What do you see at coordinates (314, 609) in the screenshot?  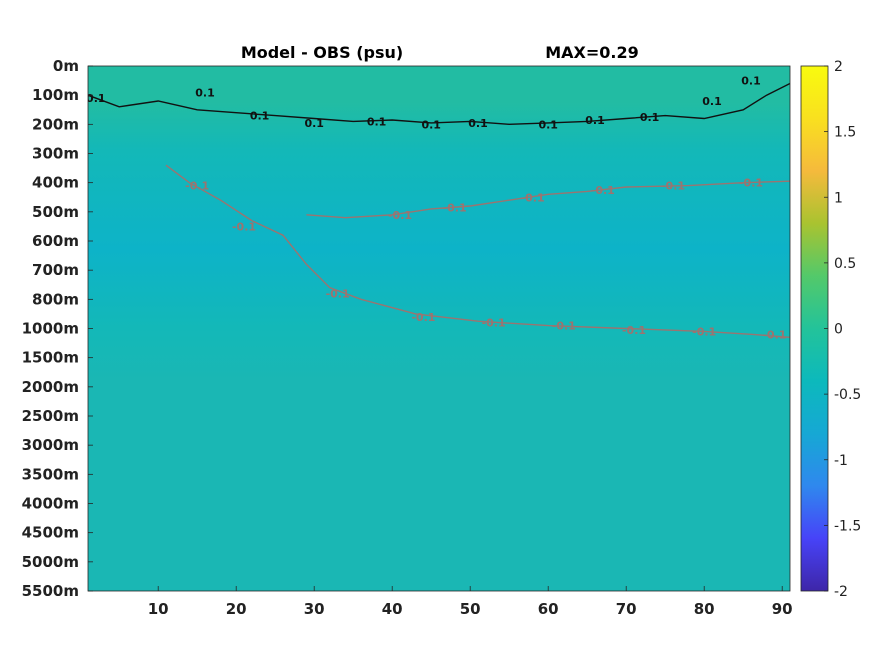 I see `x-tick-label: 30` at bounding box center [314, 609].